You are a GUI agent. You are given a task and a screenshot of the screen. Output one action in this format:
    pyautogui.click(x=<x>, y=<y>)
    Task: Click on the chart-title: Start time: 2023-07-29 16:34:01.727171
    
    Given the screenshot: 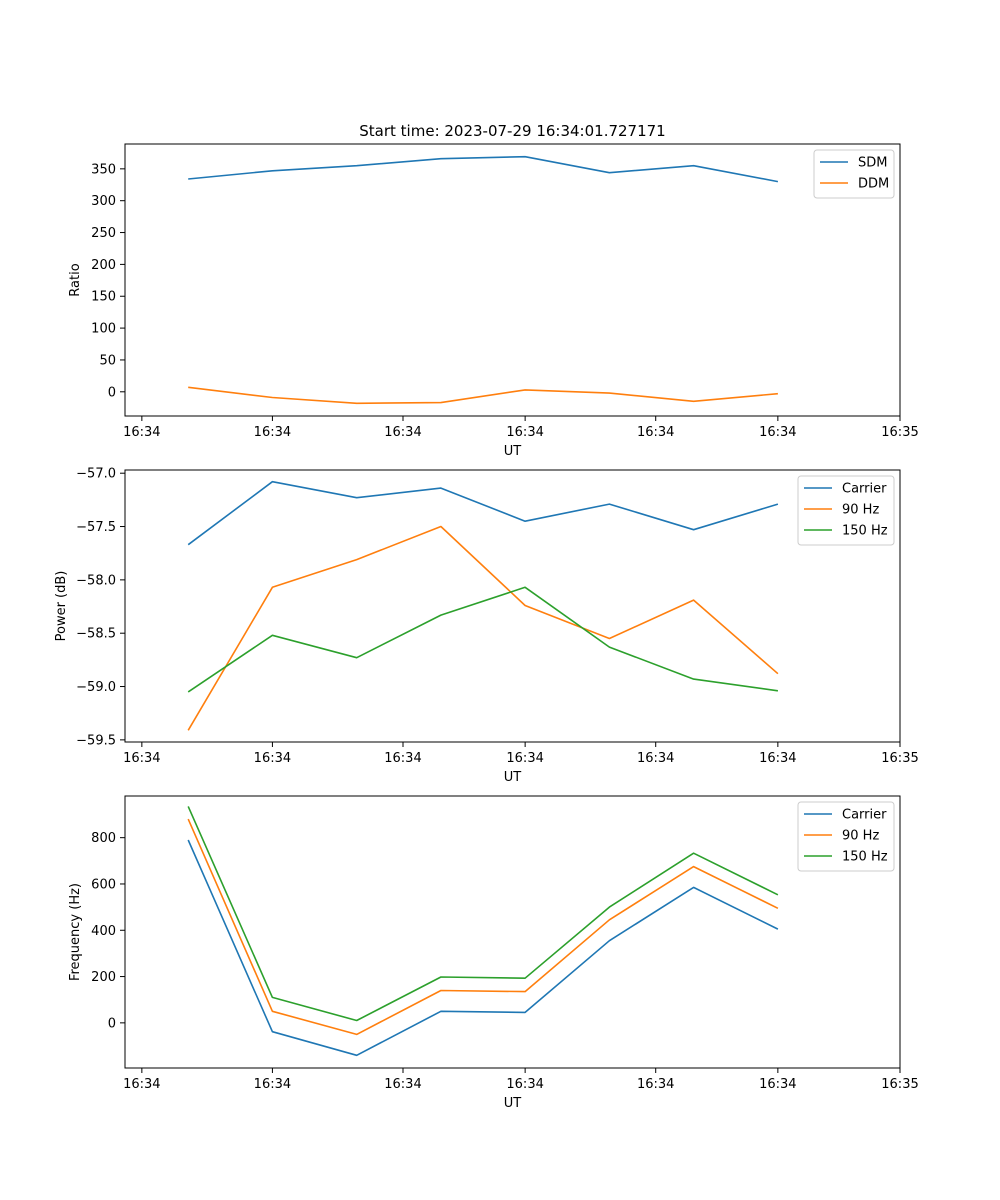 What is the action you would take?
    pyautogui.click(x=512, y=131)
    